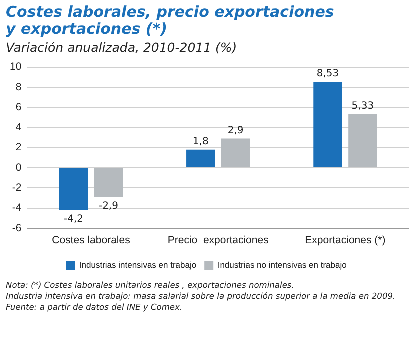  I want to click on chart-title: Costes laborales, precio exportaciones y exportaciones (*), so click(171, 20).